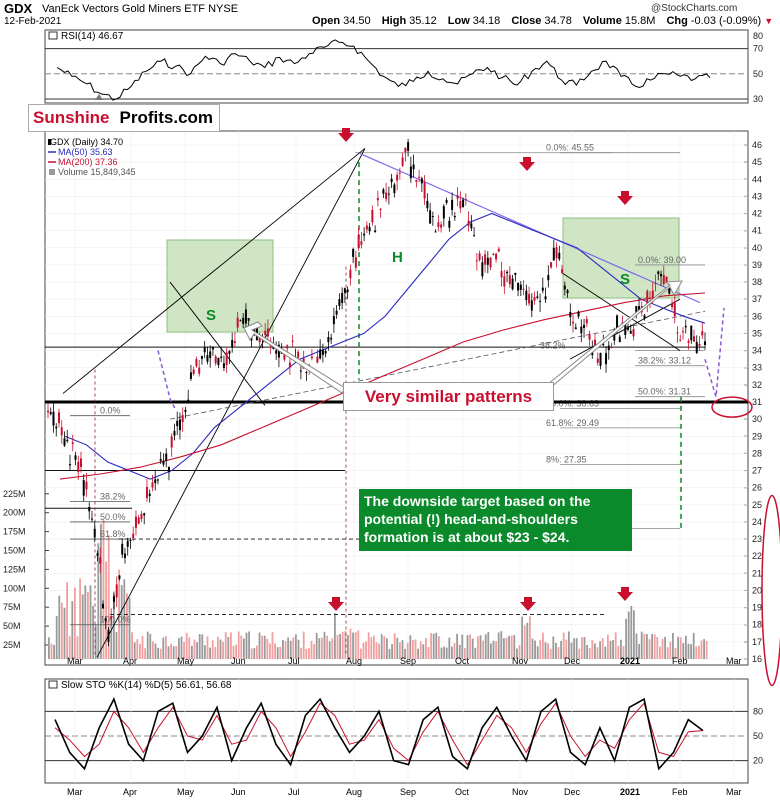 The image size is (780, 800). Describe the element at coordinates (572, 661) in the screenshot. I see `month-label: Dec` at that location.